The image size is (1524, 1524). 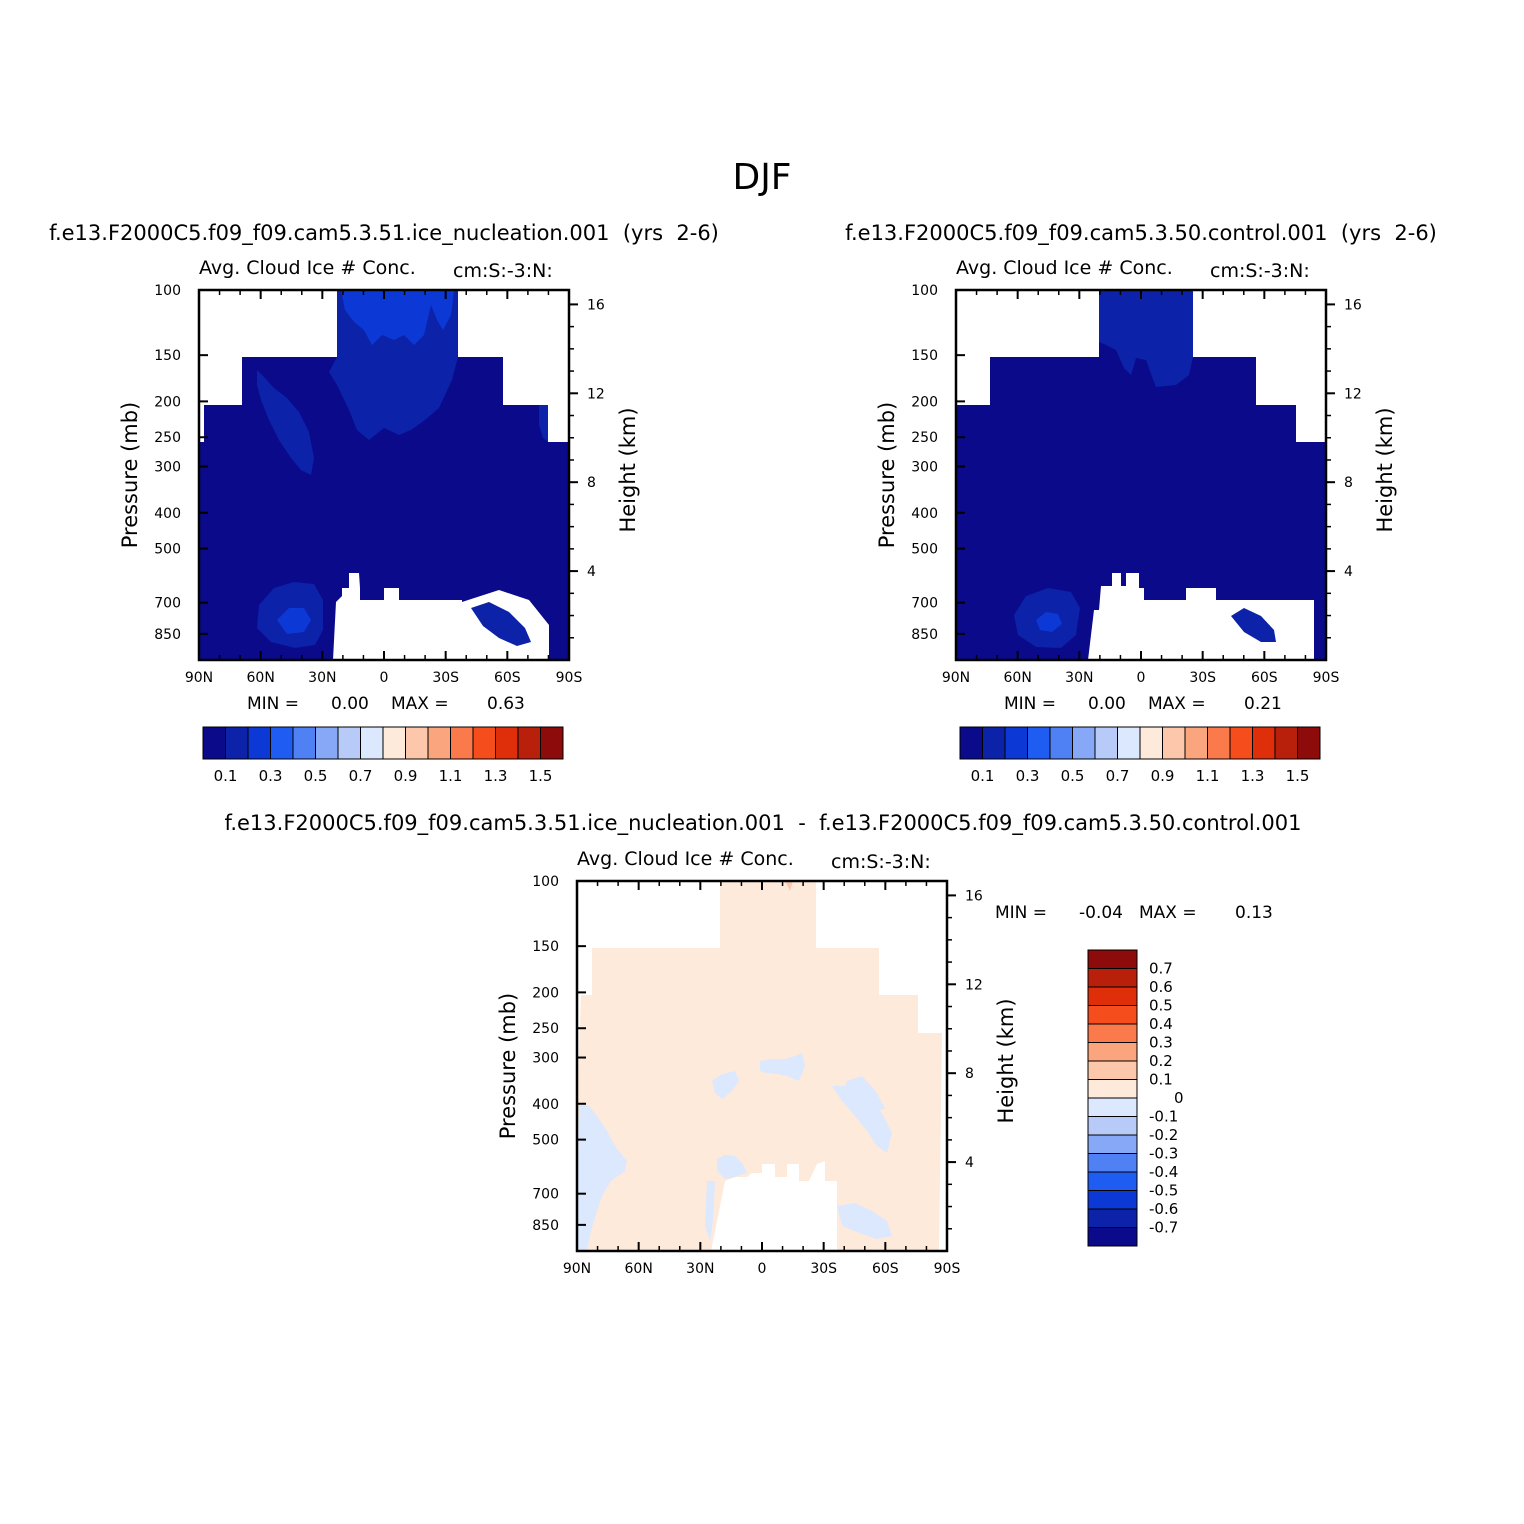 I want to click on colorbar-label: 0.6, so click(x=1161, y=987).